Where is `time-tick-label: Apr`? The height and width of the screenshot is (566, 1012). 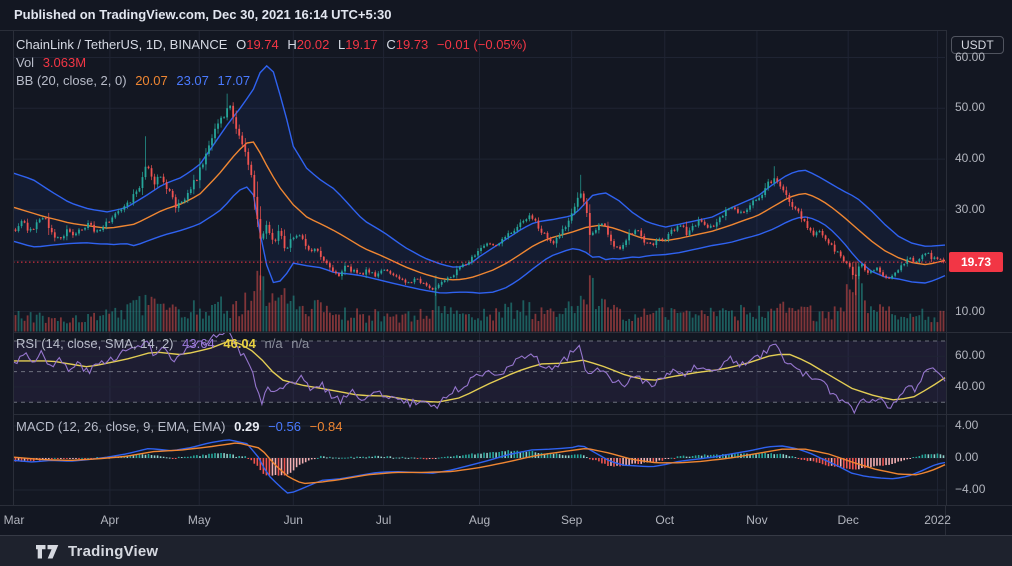
time-tick-label: Apr is located at coordinates (110, 520).